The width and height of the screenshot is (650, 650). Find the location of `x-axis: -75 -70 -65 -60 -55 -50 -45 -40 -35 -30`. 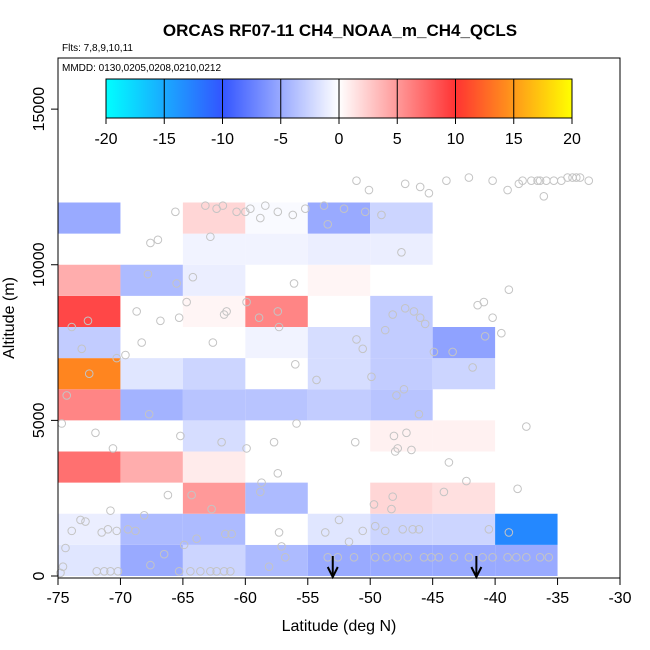

x-axis: -75 -70 -65 -60 -55 -50 -45 -40 -35 -30 is located at coordinates (339, 592).